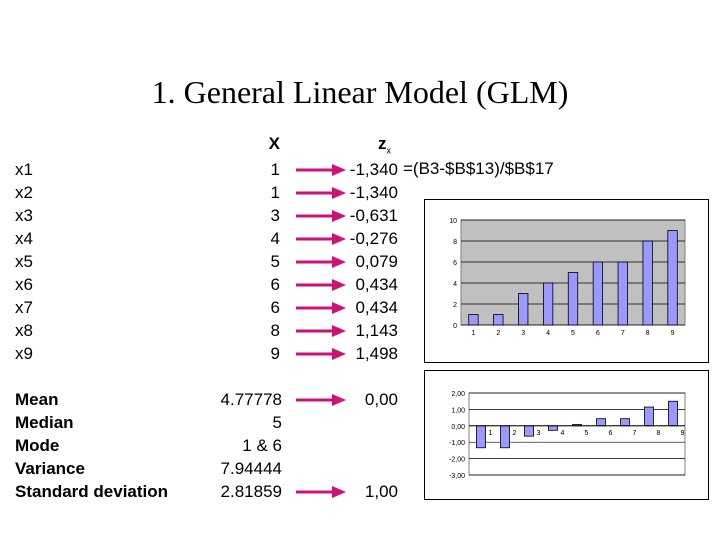 Image resolution: width=720 pixels, height=540 pixels. What do you see at coordinates (24, 192) in the screenshot?
I see `row-label: x2` at bounding box center [24, 192].